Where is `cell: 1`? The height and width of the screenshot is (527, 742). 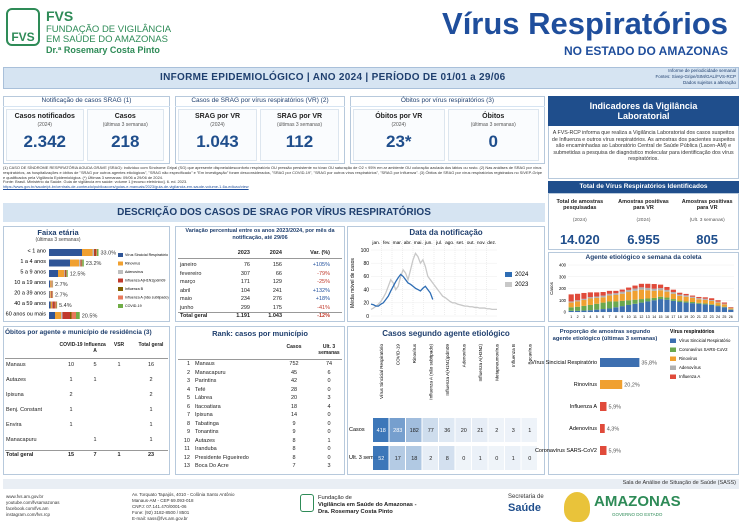
cell: 1 is located at coordinates (119, 365).